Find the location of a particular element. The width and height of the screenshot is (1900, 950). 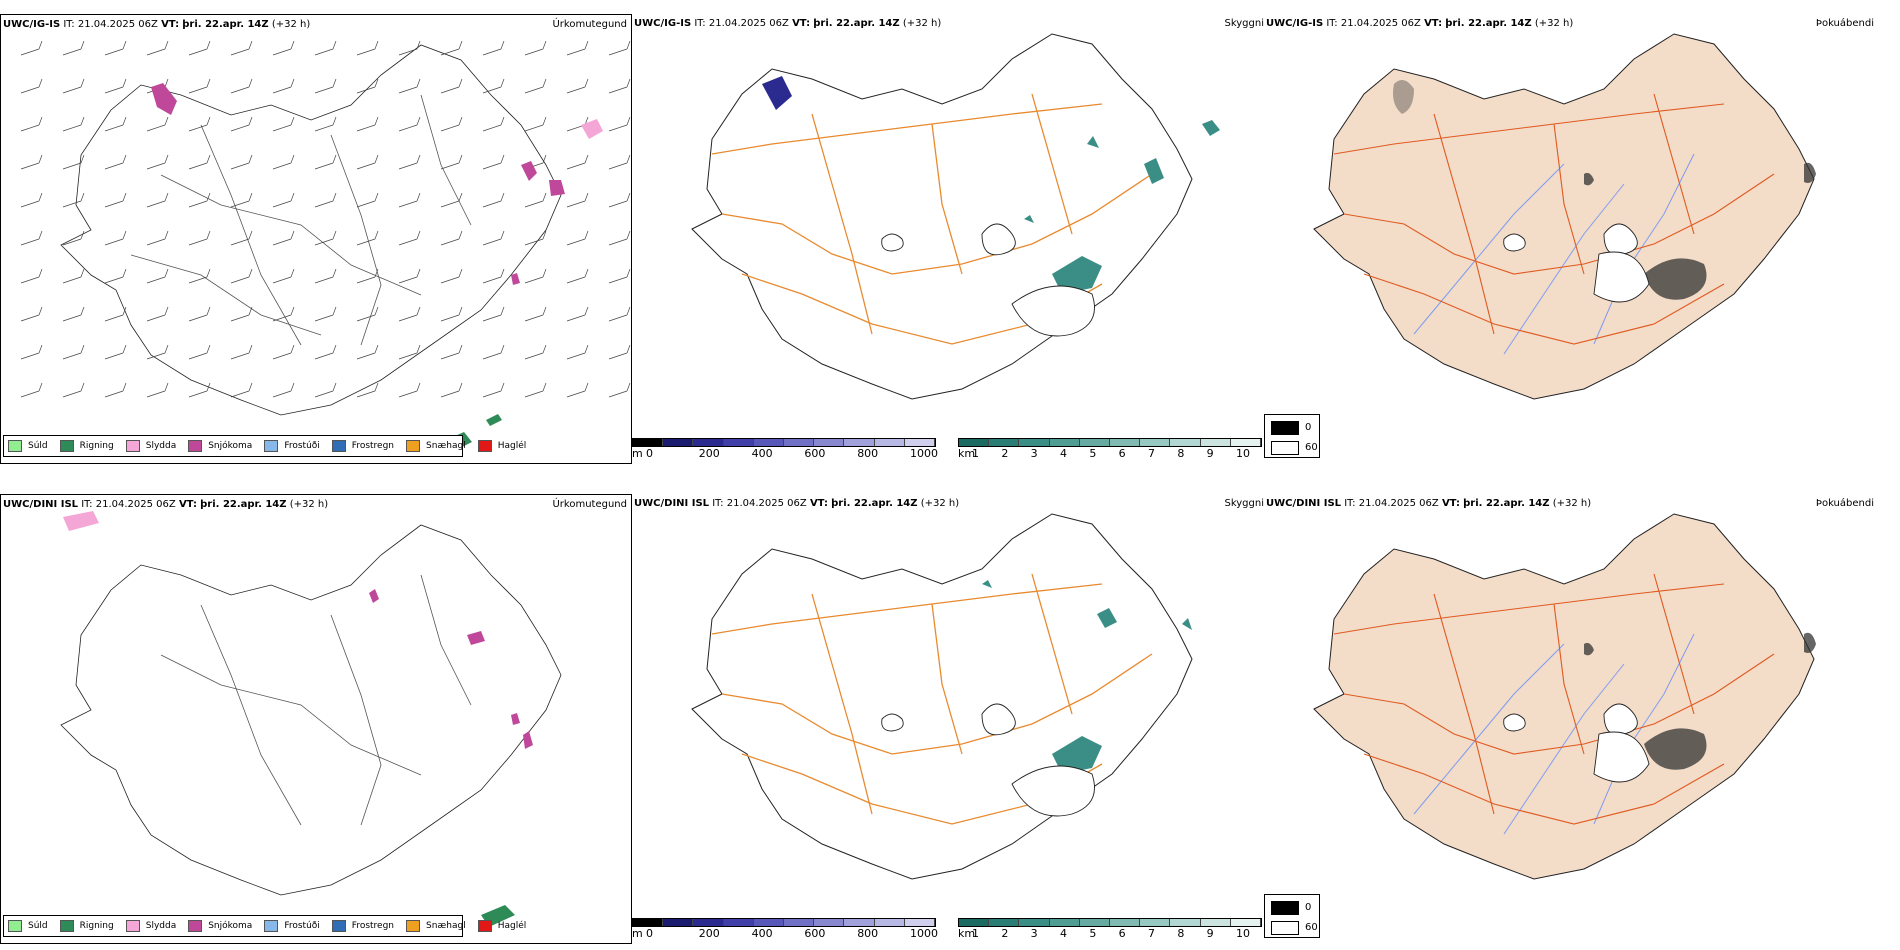

colorbar-unit: km is located at coordinates (967, 933).